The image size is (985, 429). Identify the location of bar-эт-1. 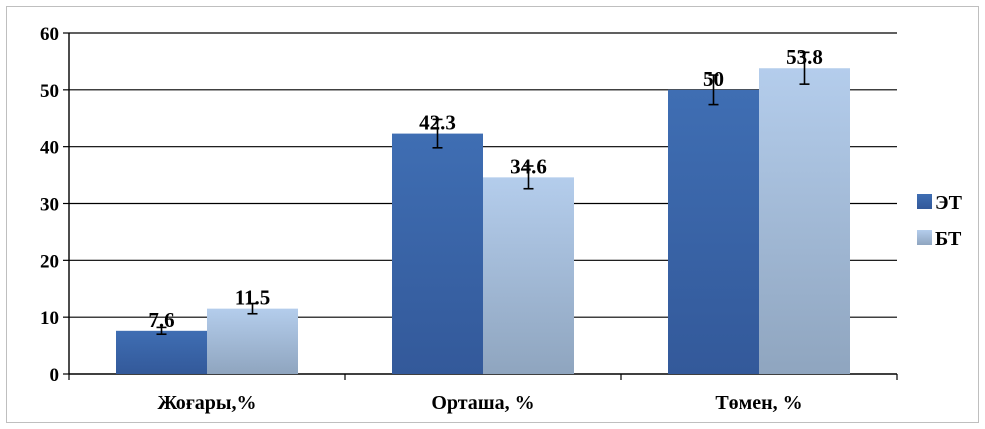
(437, 253).